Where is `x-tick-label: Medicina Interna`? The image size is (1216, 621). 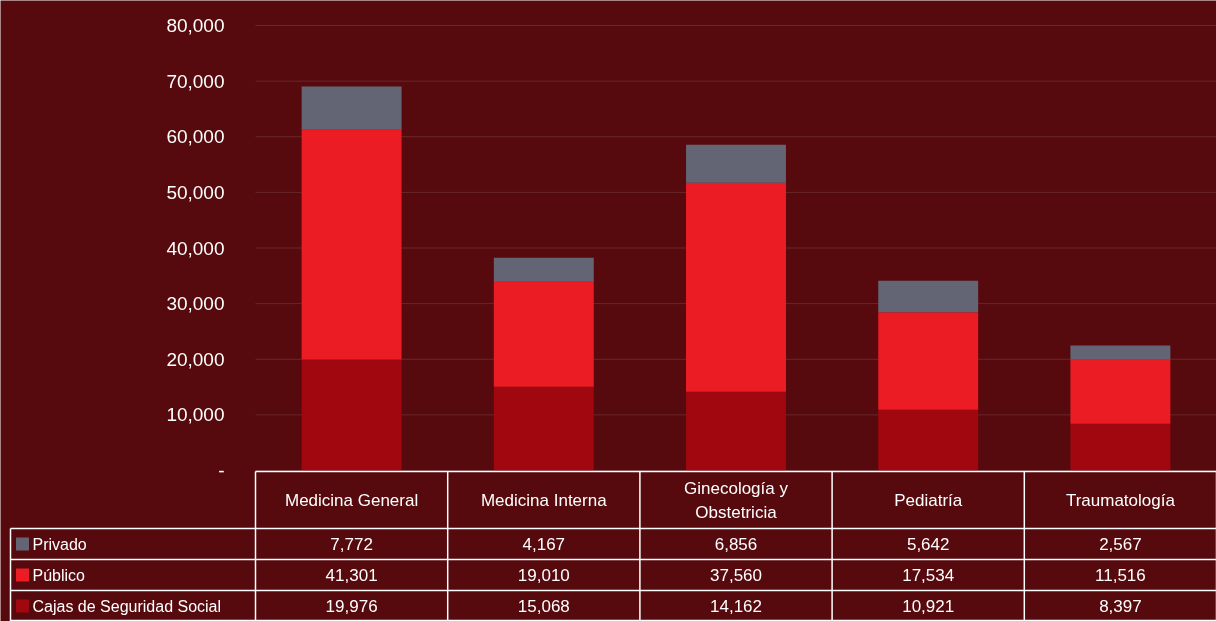 x-tick-label: Medicina Interna is located at coordinates (544, 500).